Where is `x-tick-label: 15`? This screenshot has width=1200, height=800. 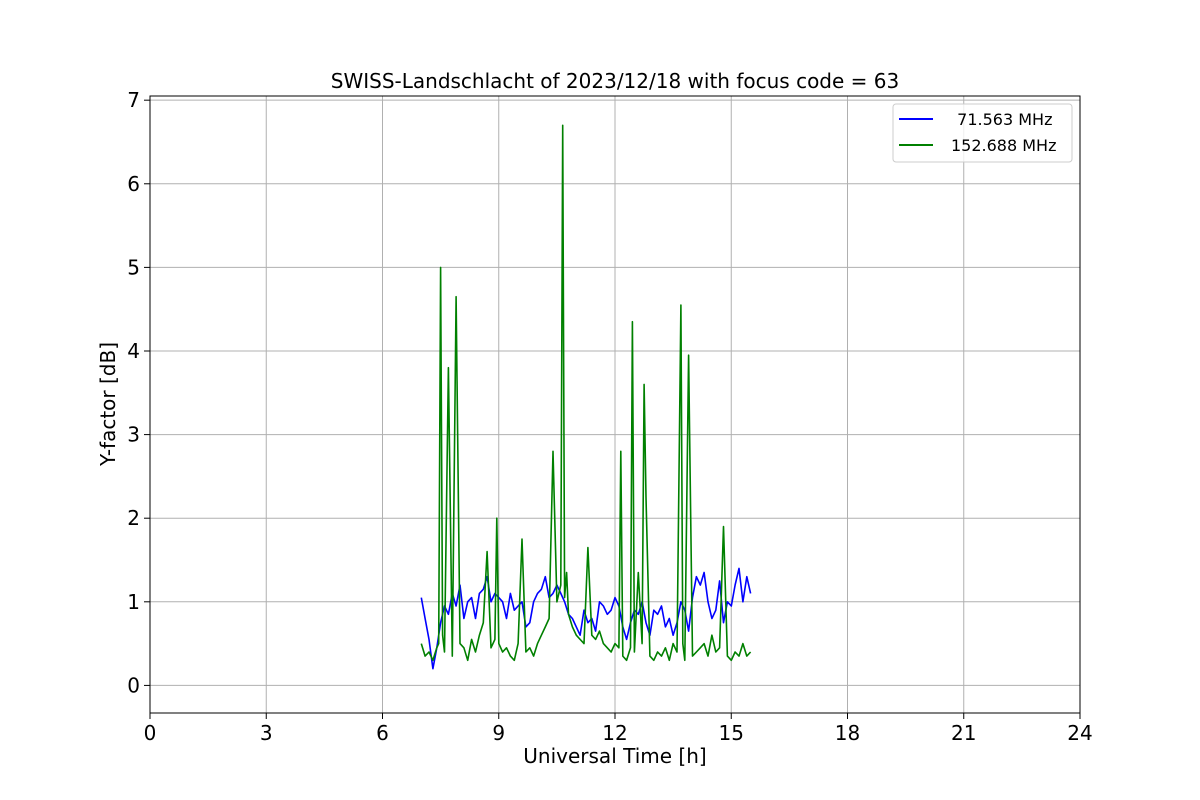
x-tick-label: 15 is located at coordinates (731, 733).